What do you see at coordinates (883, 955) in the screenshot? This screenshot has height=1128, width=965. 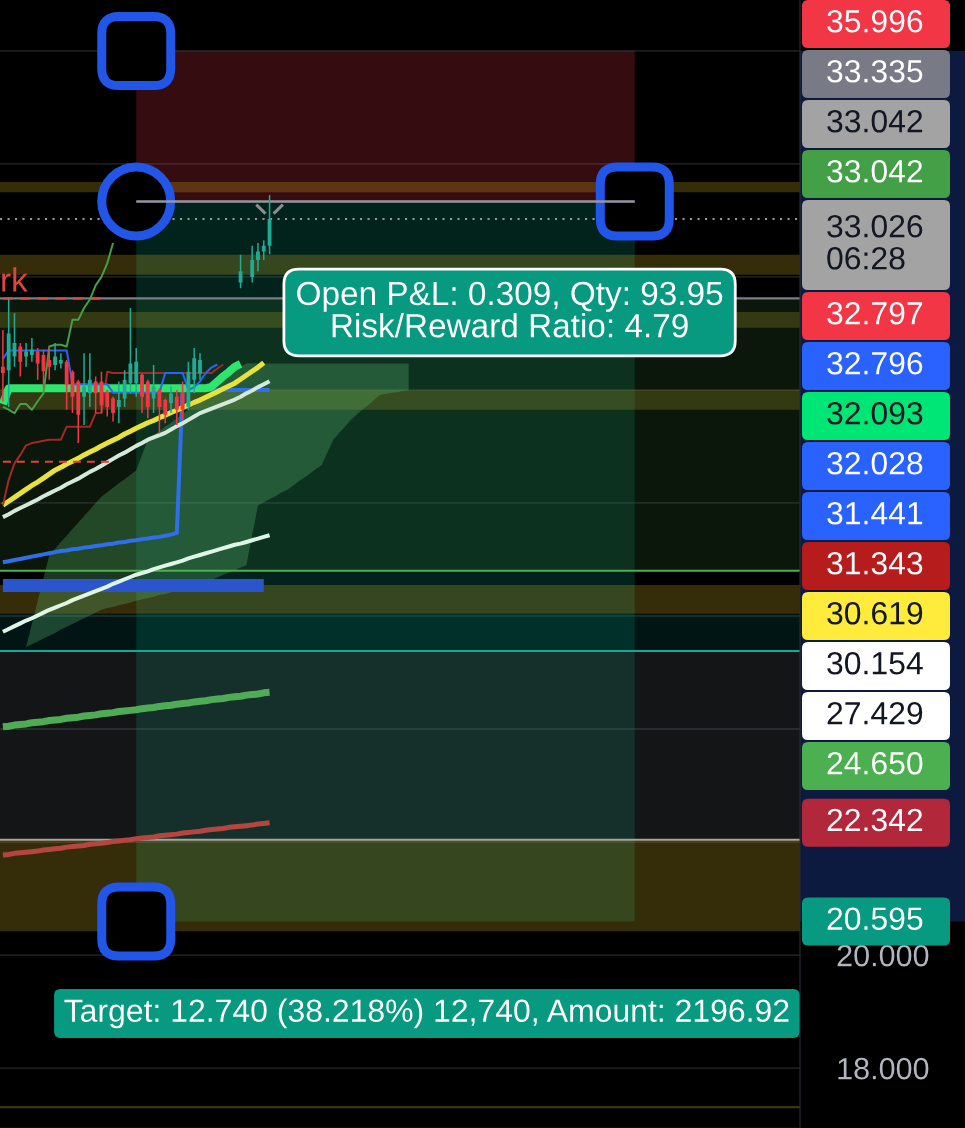 I see `y-tick-label: 20.000` at bounding box center [883, 955].